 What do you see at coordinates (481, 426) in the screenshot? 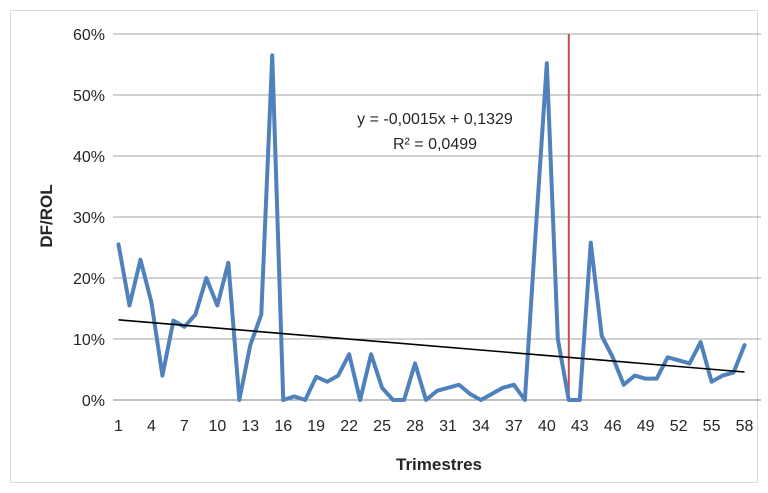
I see `x-tick-label: 34` at bounding box center [481, 426].